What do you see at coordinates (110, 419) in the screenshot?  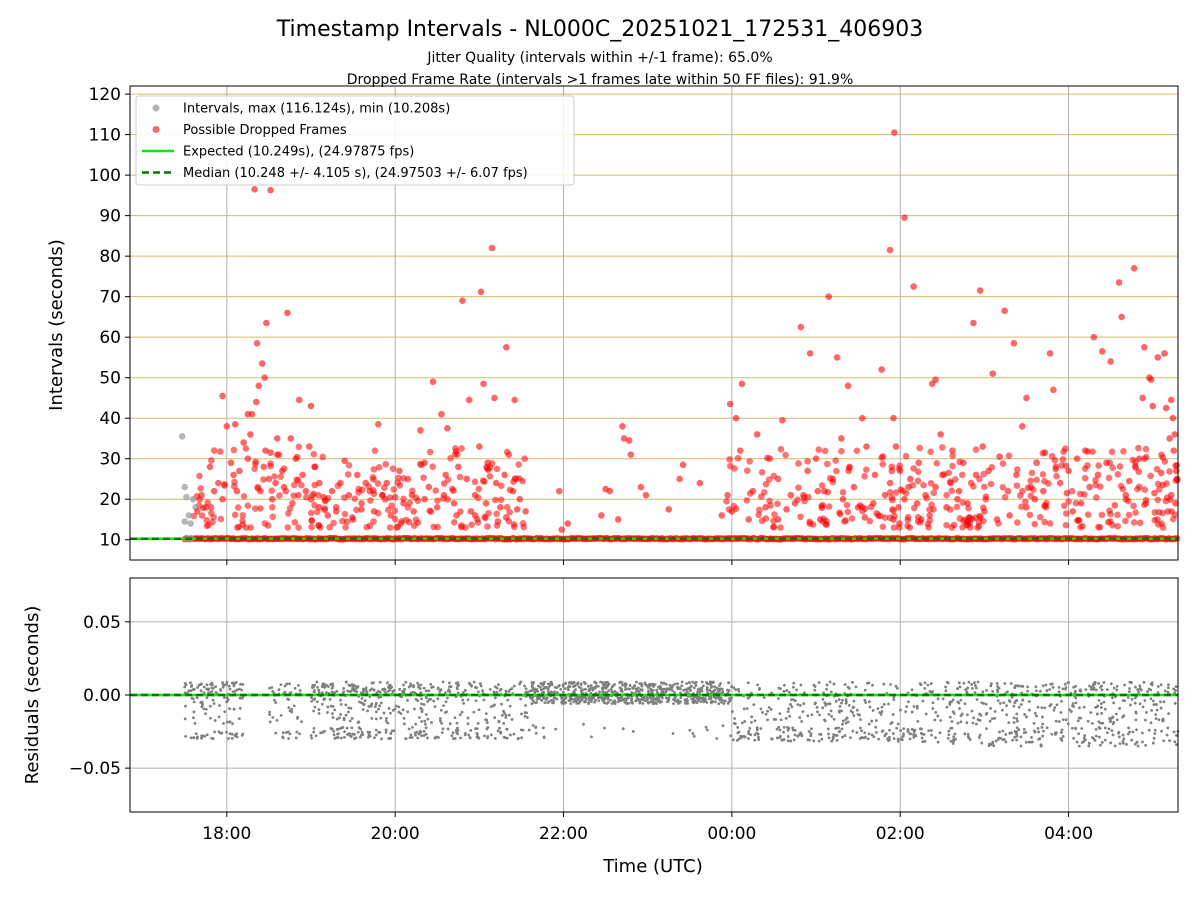 I see `top-ytick-label: 40` at bounding box center [110, 419].